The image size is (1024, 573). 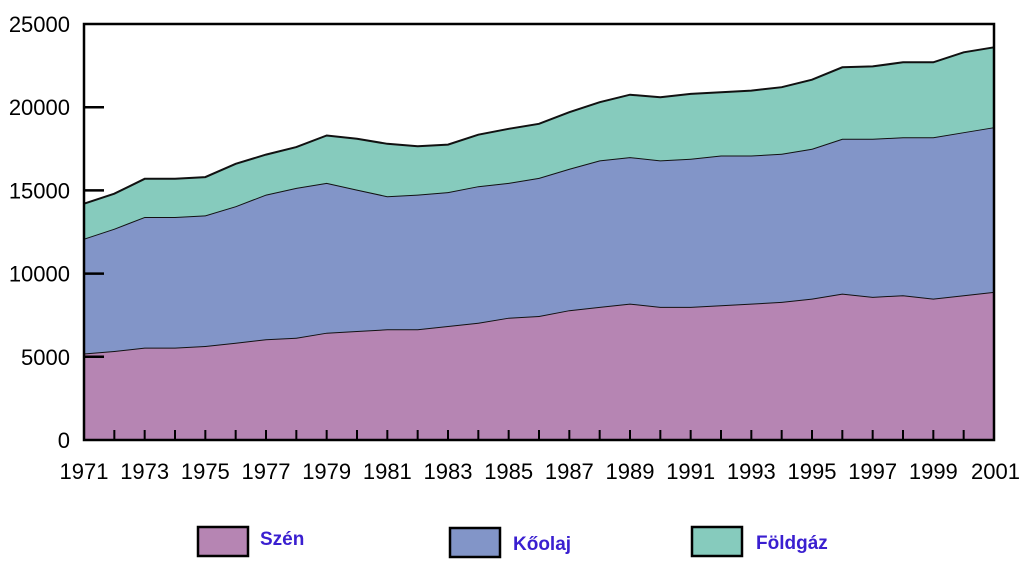 I want to click on x-tick-label: 1983, so click(x=448, y=471).